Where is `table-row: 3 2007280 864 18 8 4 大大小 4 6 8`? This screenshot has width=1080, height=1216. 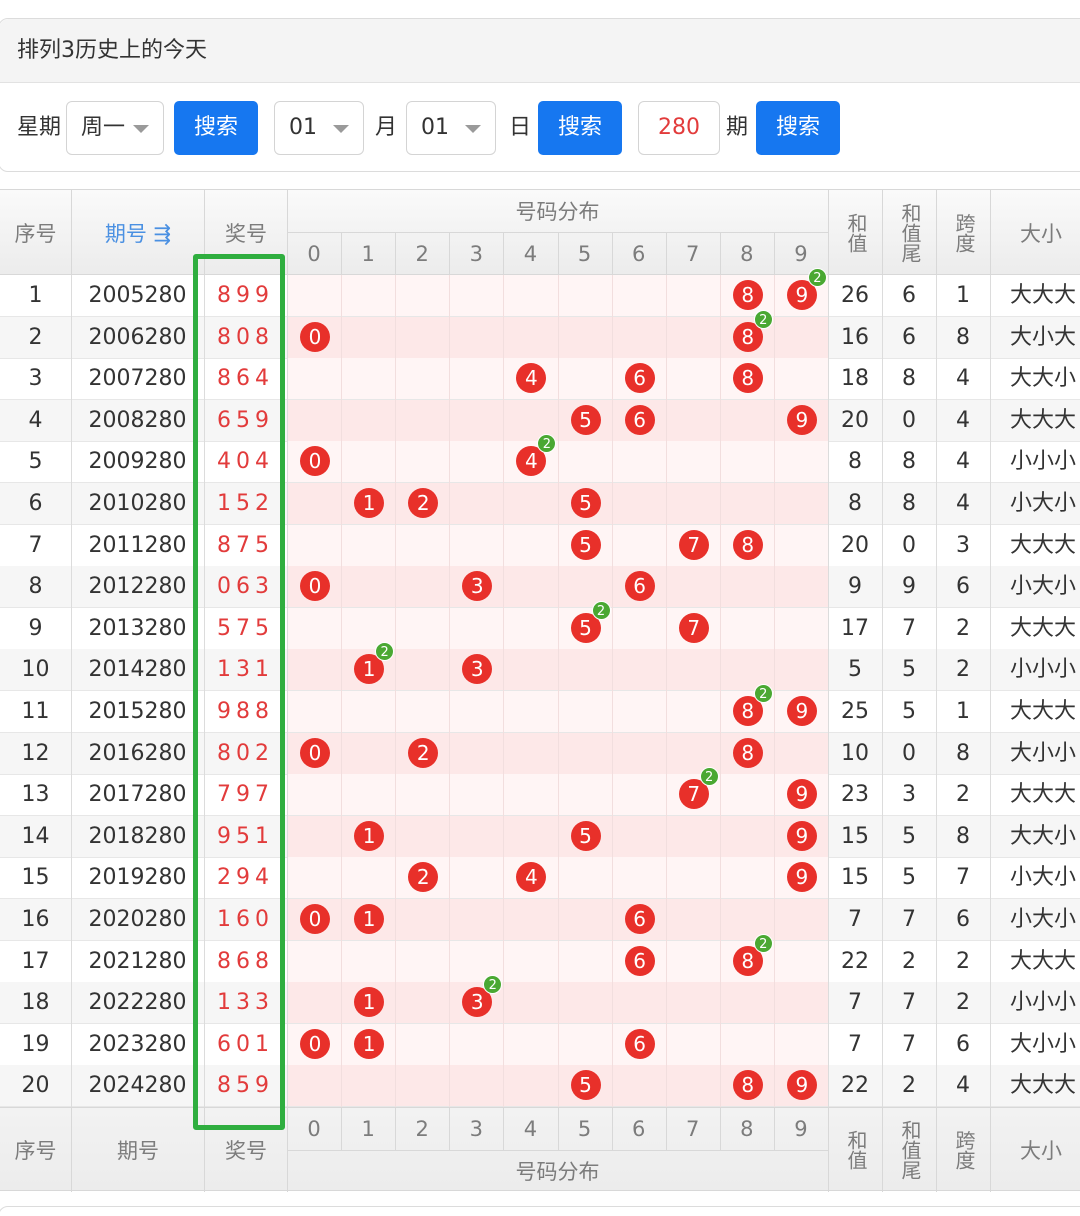 table-row: 3 2007280 864 18 8 4 大大小 4 6 8 is located at coordinates (540, 379).